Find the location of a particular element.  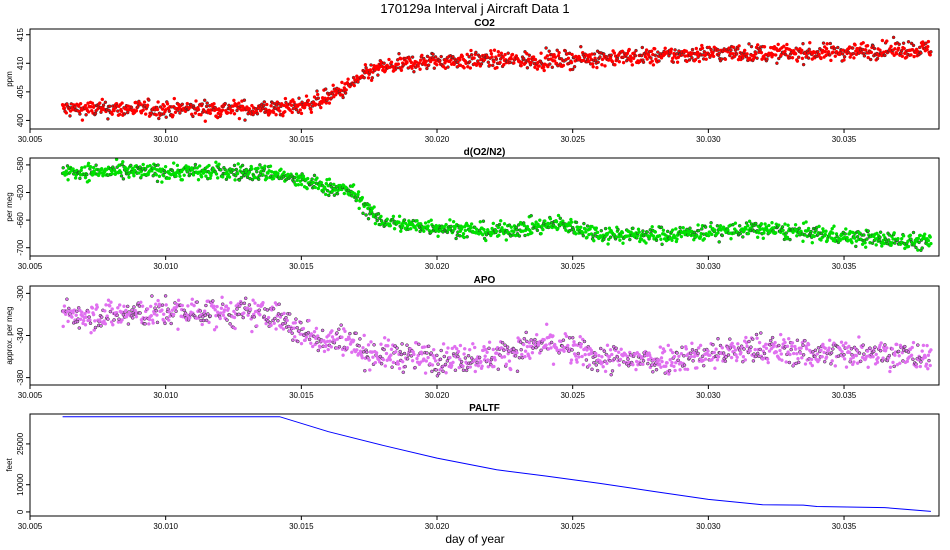

x-tick-label: 30.035 is located at coordinates (844, 139).